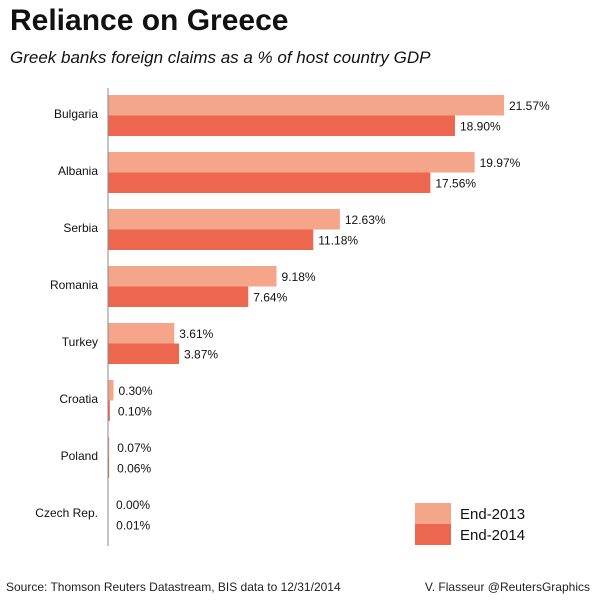 Image resolution: width=600 pixels, height=600 pixels. I want to click on data-label: 12.63%, so click(365, 220).